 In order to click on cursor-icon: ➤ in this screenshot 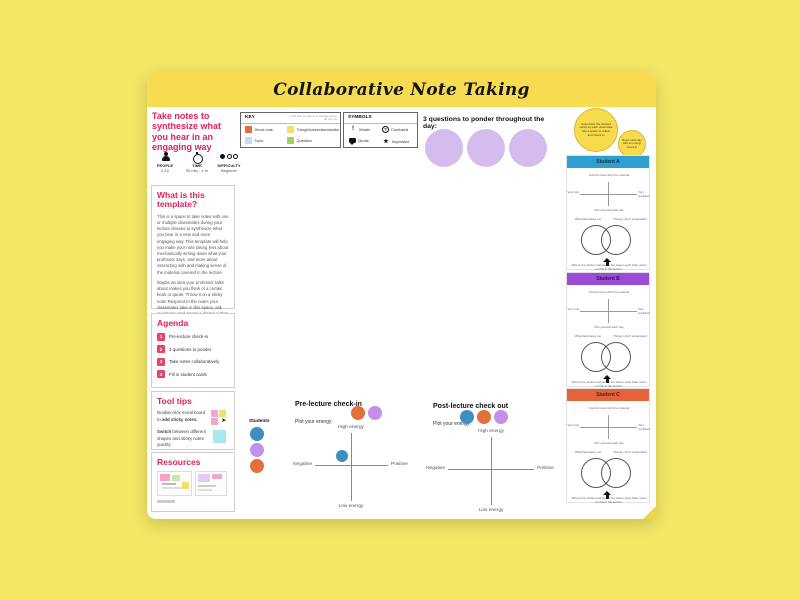, I will do `click(224, 421)`.